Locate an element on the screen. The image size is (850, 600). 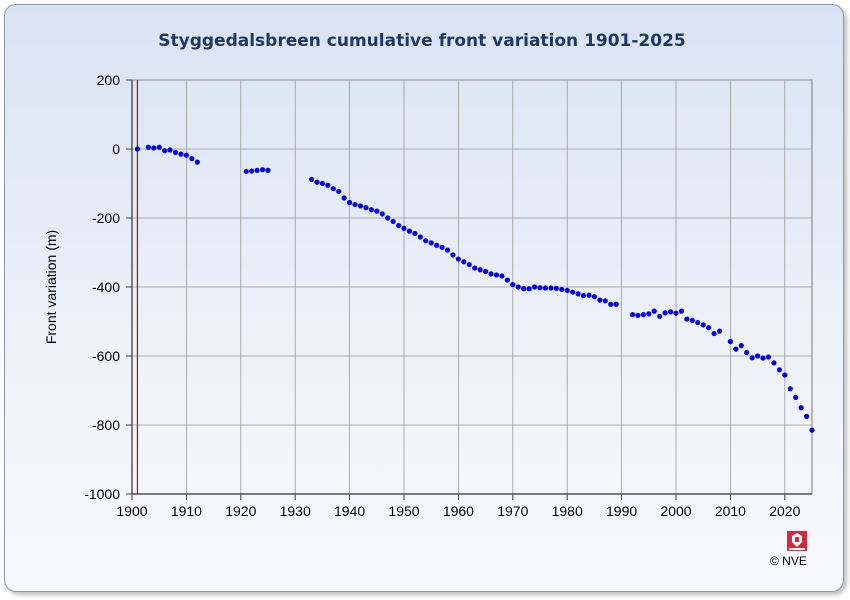
y-tick-label: -400 is located at coordinates (106, 287).